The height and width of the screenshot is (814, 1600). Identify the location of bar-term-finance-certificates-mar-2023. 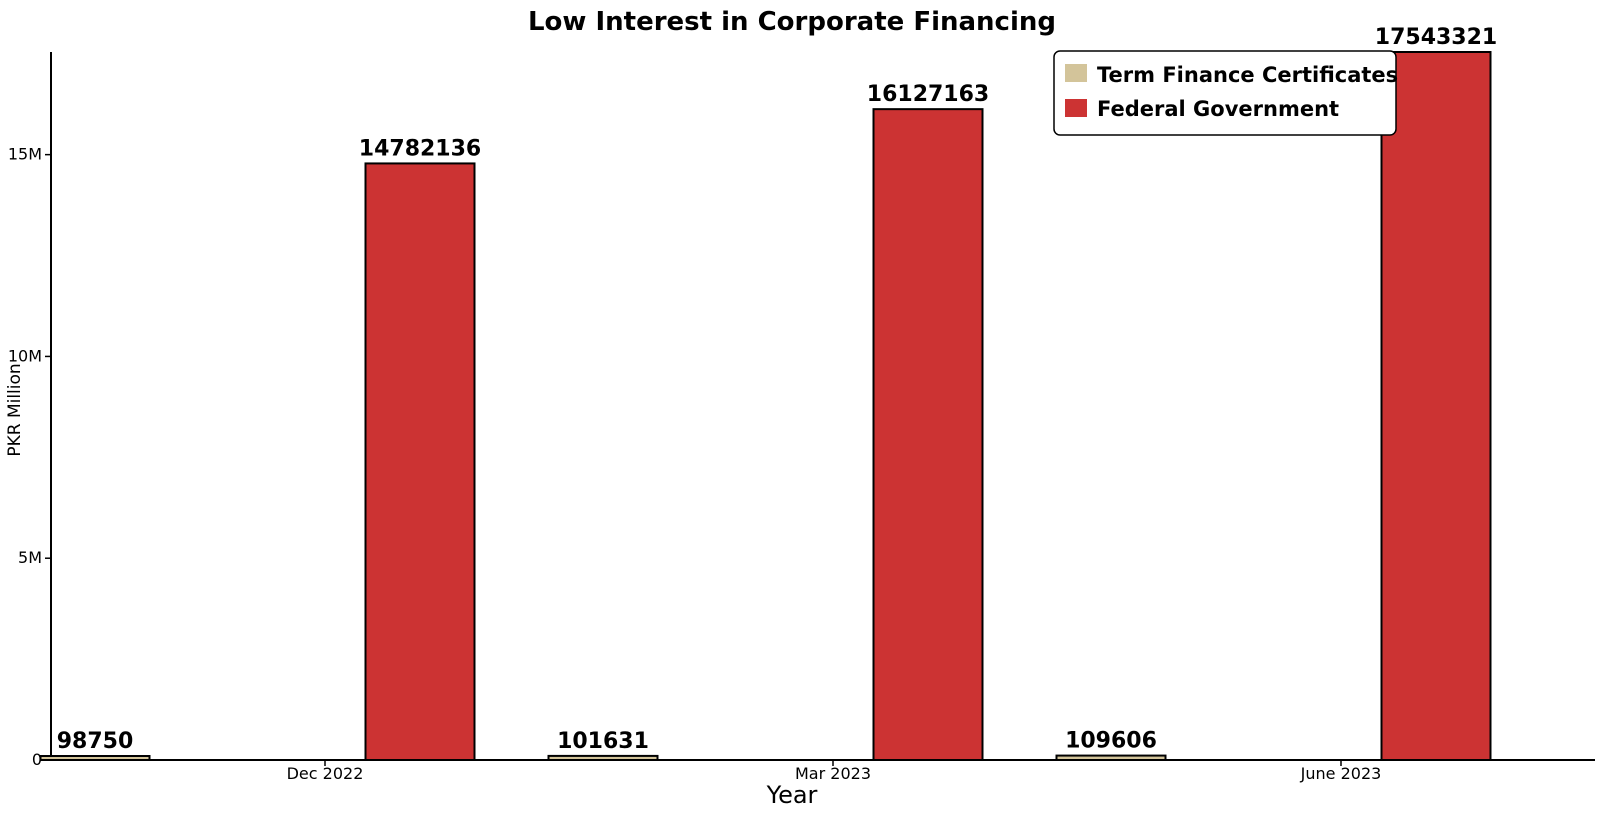
(603, 757).